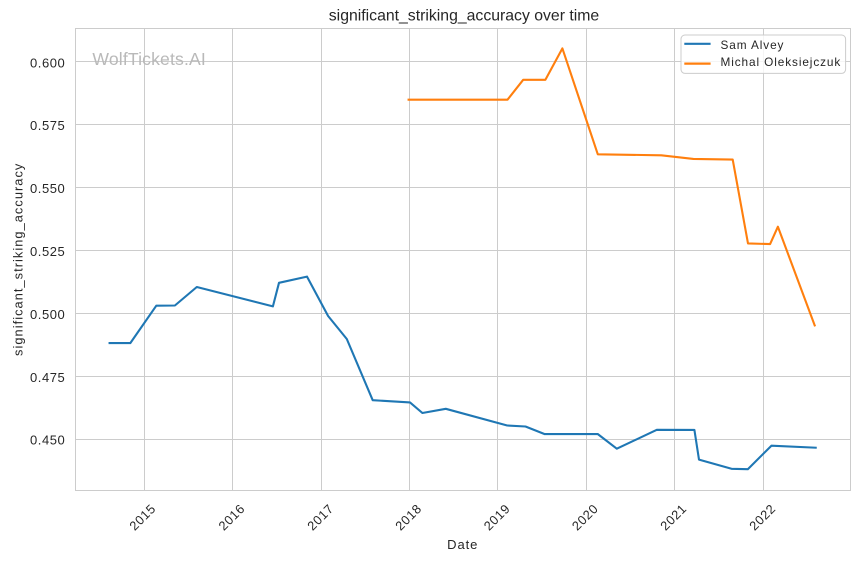  What do you see at coordinates (47, 251) in the screenshot?
I see `svg-text: 0.525` at bounding box center [47, 251].